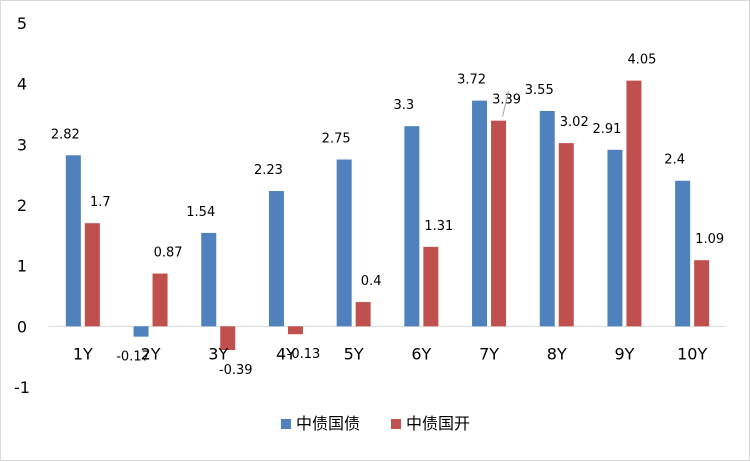 The height and width of the screenshot is (462, 750). Describe the element at coordinates (22, 387) in the screenshot. I see `y-tick-label: -1` at that location.